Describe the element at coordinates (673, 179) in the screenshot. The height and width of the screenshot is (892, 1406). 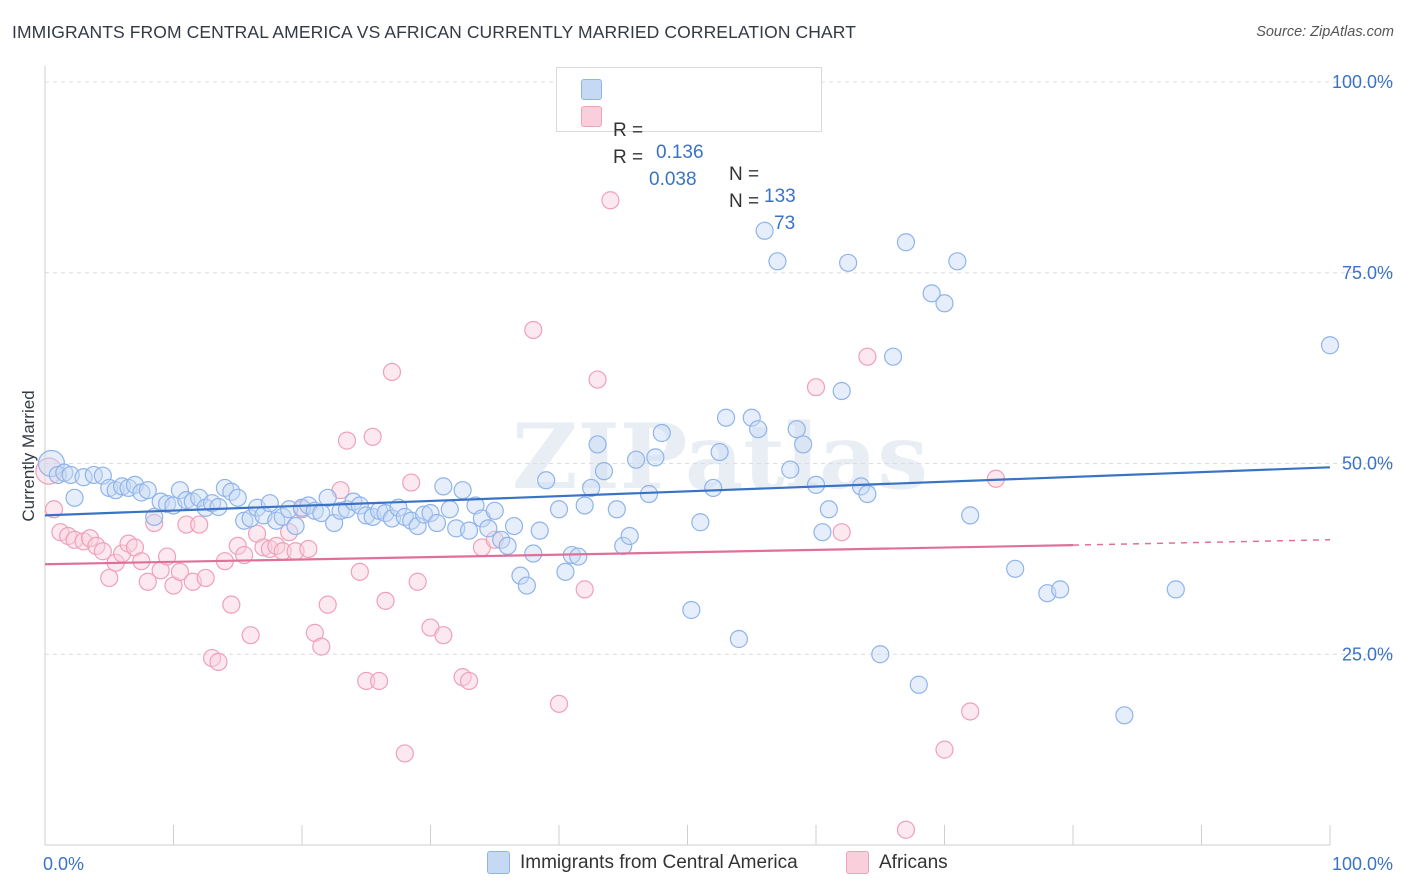
I see `stats-r-value: 0.038` at that location.